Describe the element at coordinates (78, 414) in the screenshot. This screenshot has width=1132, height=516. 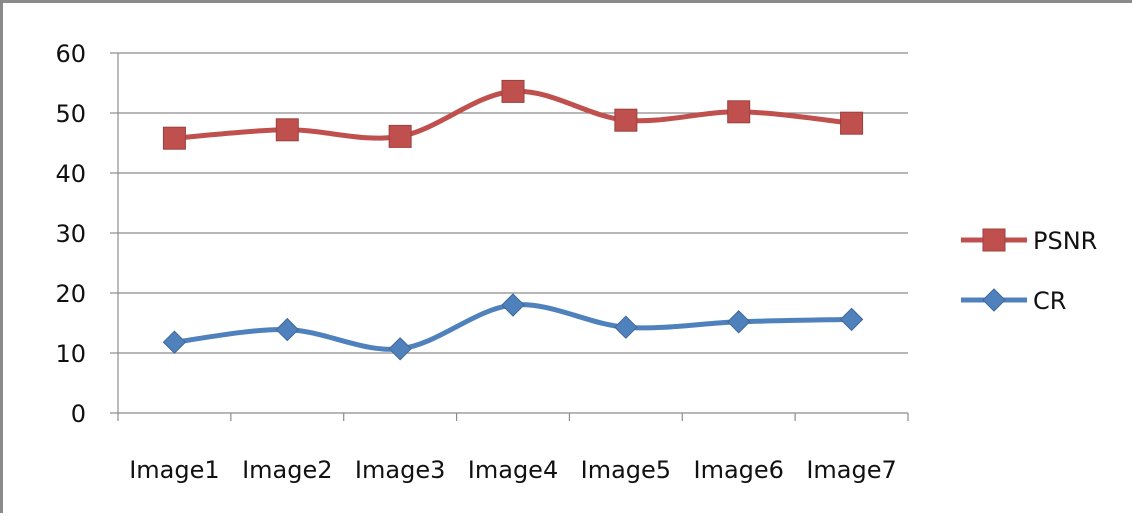
I see `y-tick-label: 0` at that location.